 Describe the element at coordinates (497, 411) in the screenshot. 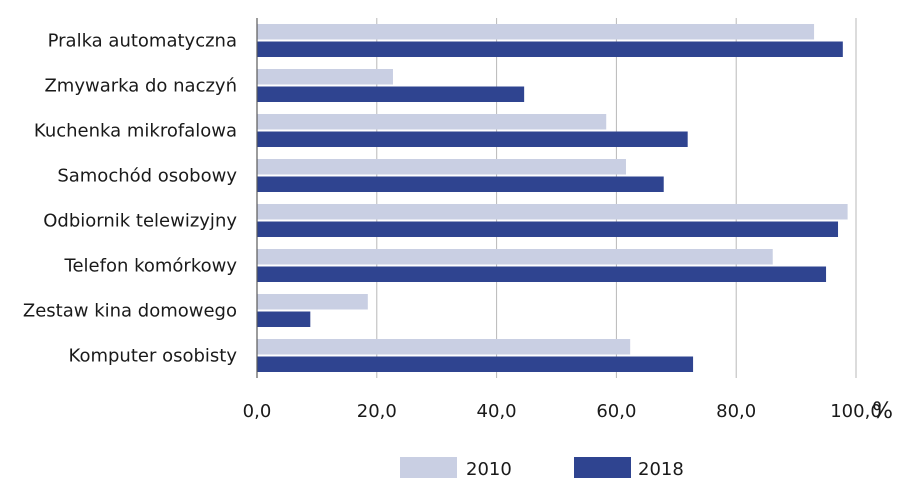

I see `x-tick-label: 40,0` at that location.